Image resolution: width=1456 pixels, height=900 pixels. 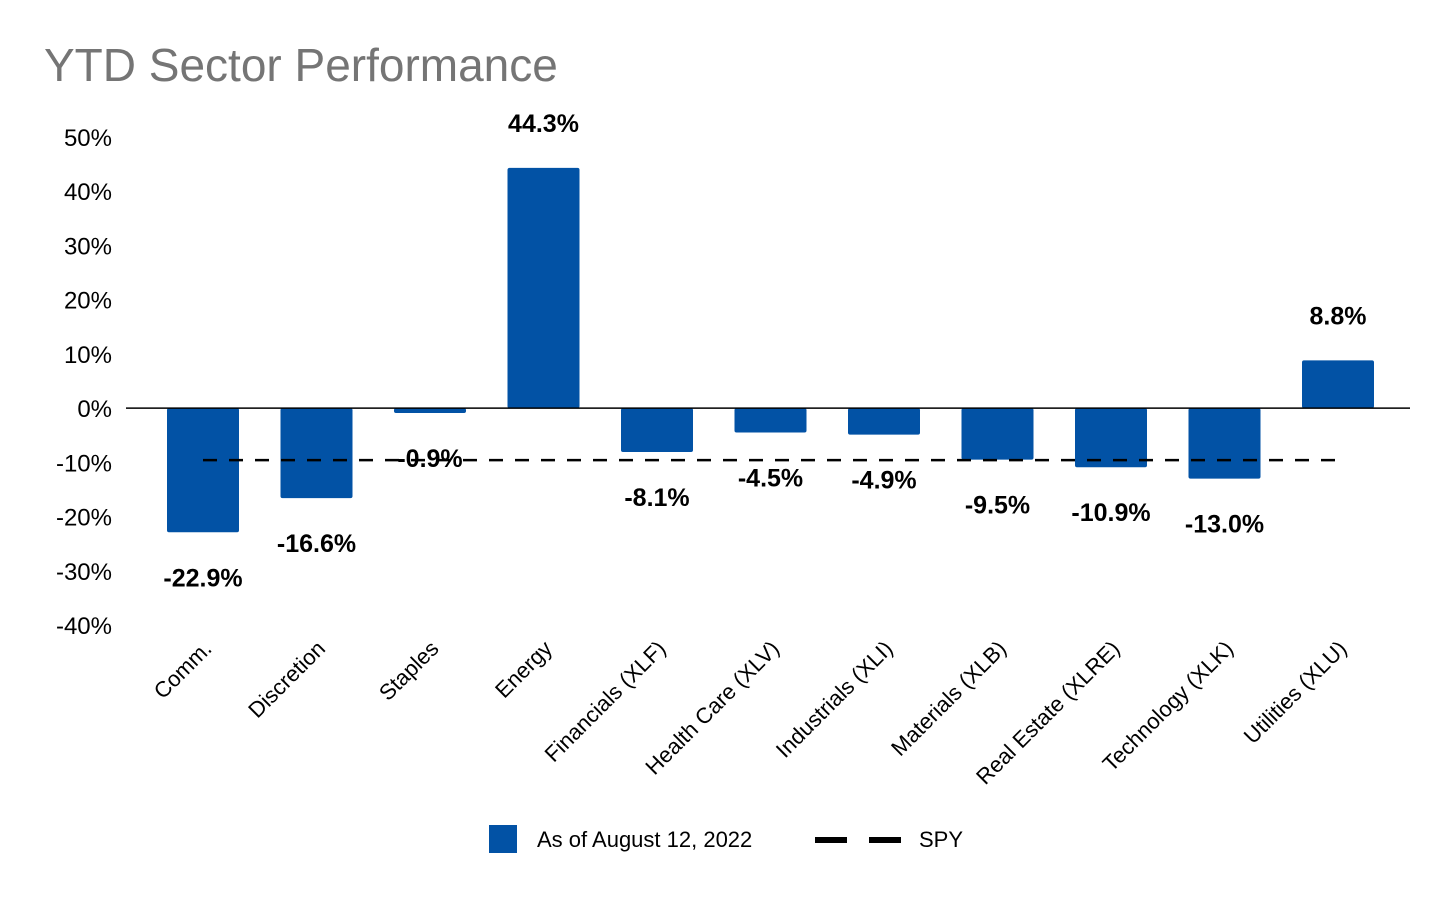 What do you see at coordinates (656, 498) in the screenshot?
I see `data-label: -8.1%` at bounding box center [656, 498].